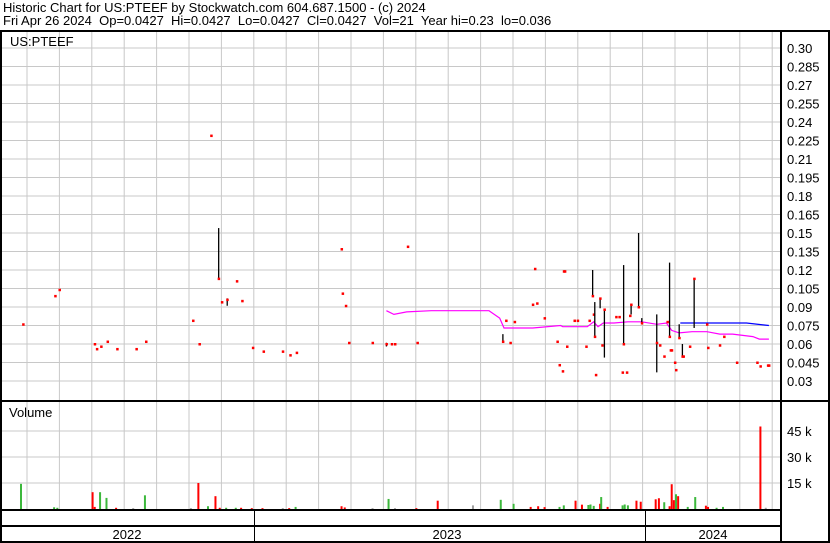 This screenshot has width=830, height=543. Describe the element at coordinates (391, 526) in the screenshot. I see `year-band-divider` at that location.